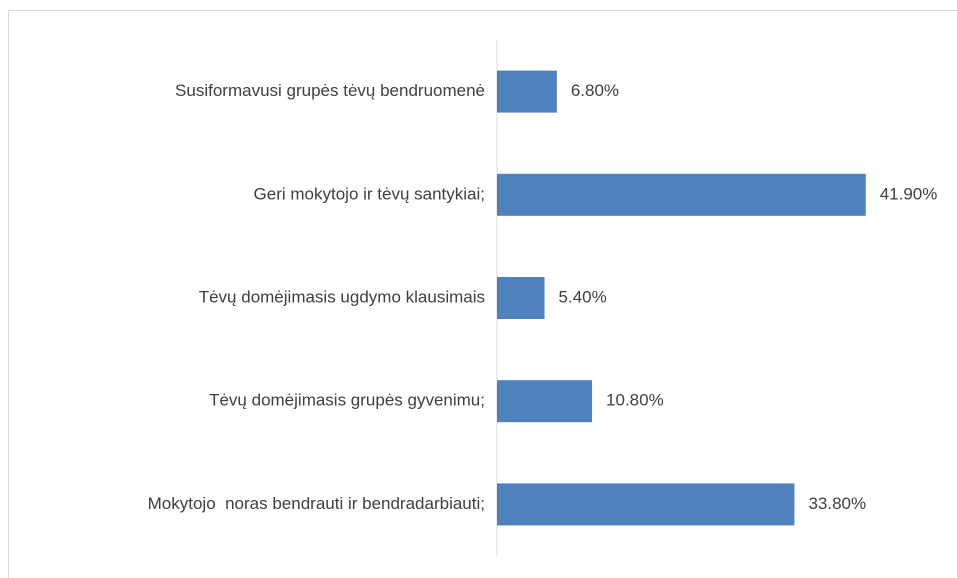  I want to click on category-label: Susiformavusi grupės tėvų bendruomenė, so click(330, 90).